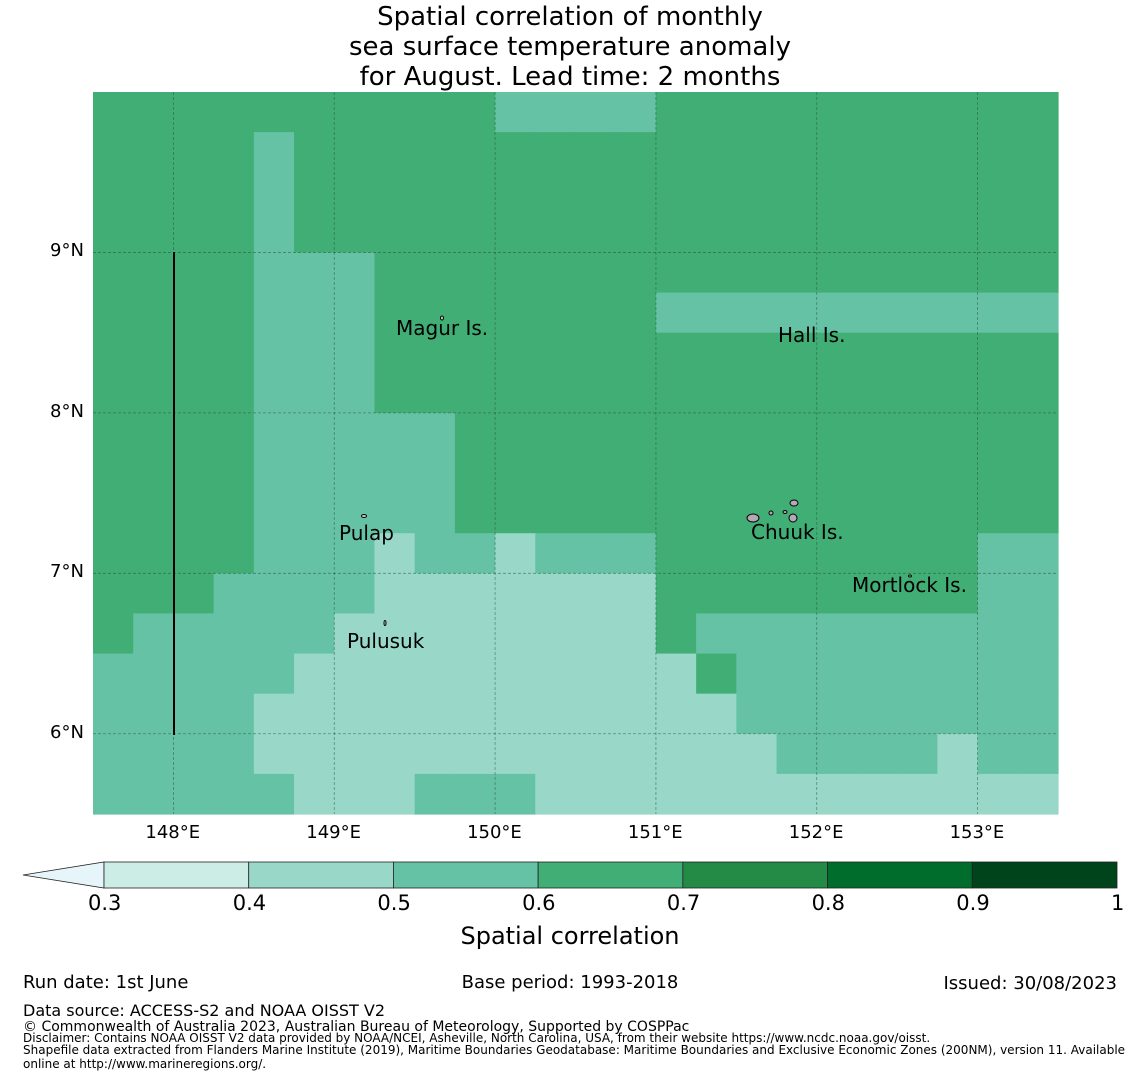  What do you see at coordinates (570, 17) in the screenshot?
I see `title-line-1: Spatial correlation of monthly` at bounding box center [570, 17].